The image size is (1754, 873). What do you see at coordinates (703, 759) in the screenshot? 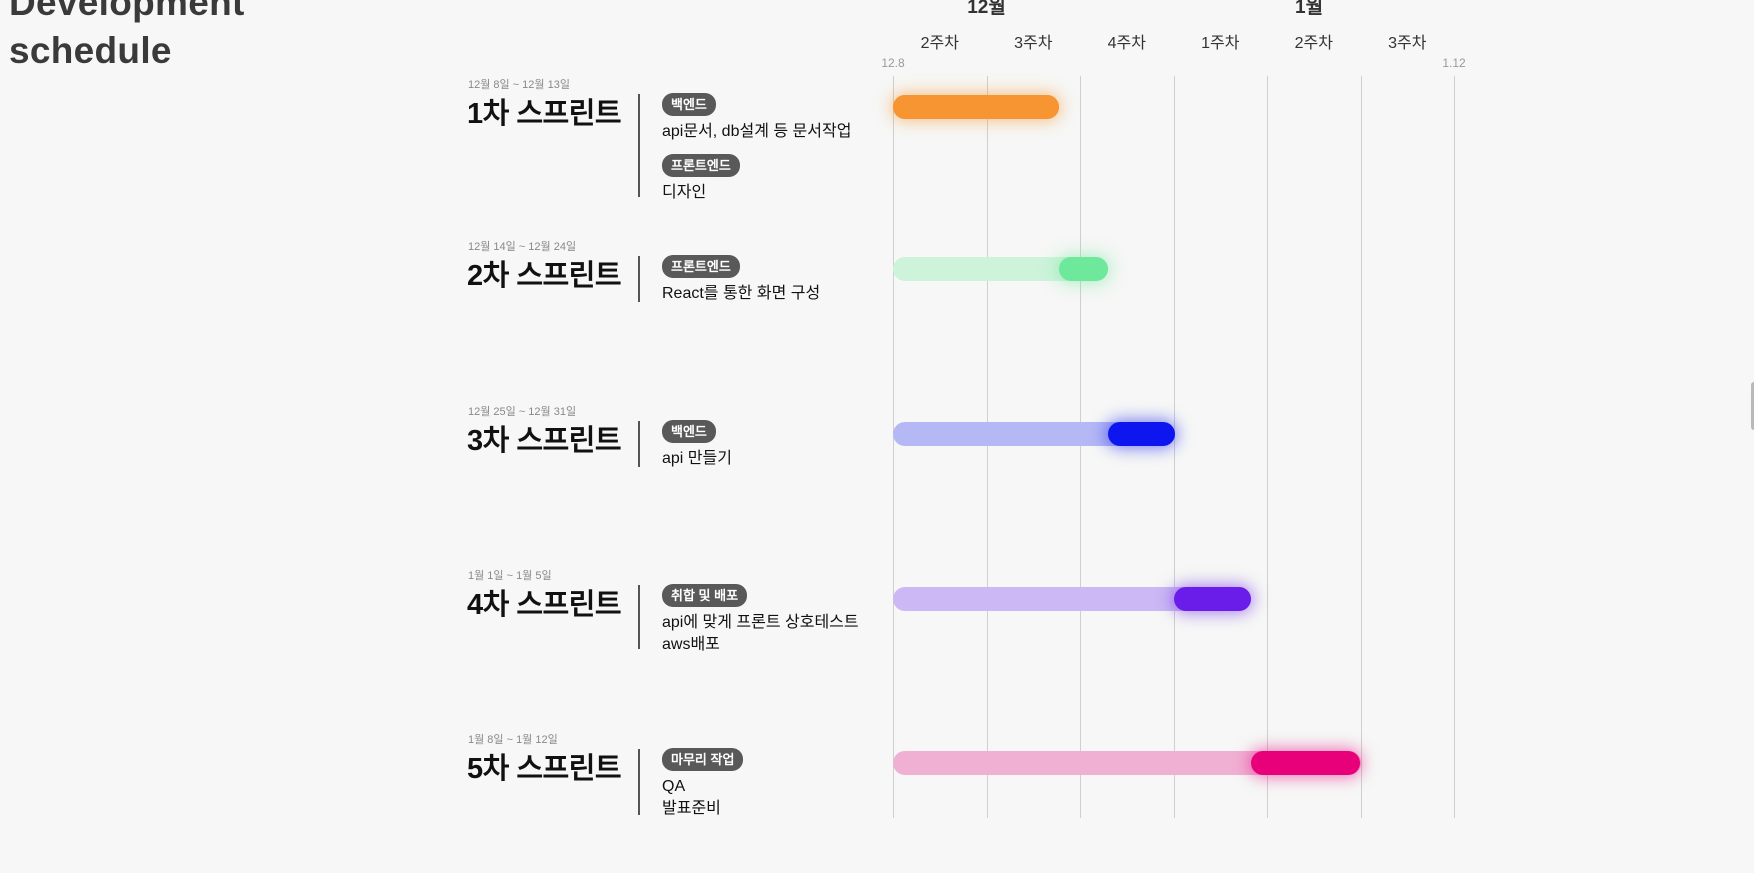
I see `task-tag: 마무리 작업` at bounding box center [703, 759].